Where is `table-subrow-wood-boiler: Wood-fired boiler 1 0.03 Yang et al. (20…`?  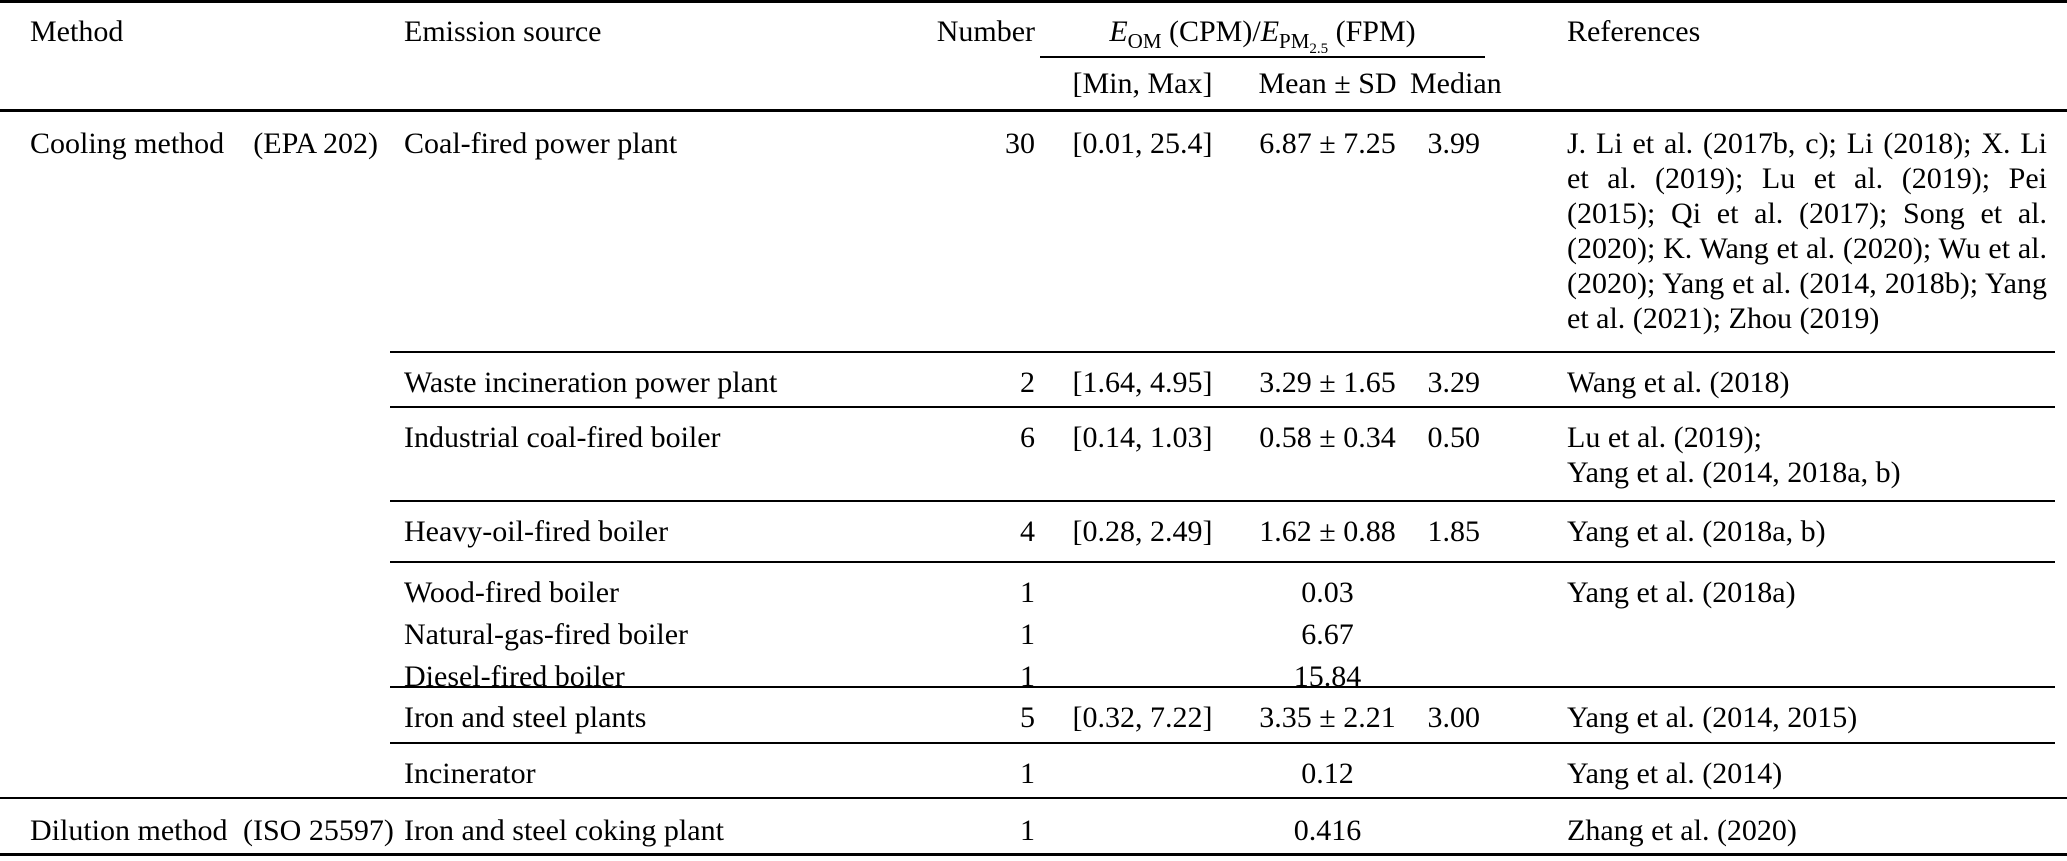
table-subrow-wood-boiler: Wood-fired boiler 1 0.03 Yang et al. (20… is located at coordinates (1033, 592).